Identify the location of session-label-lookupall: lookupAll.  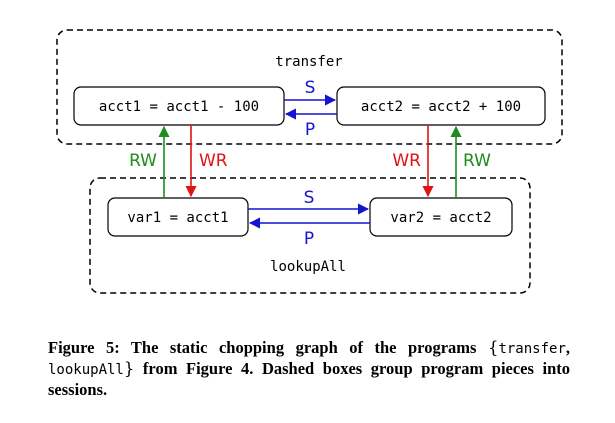
(308, 267).